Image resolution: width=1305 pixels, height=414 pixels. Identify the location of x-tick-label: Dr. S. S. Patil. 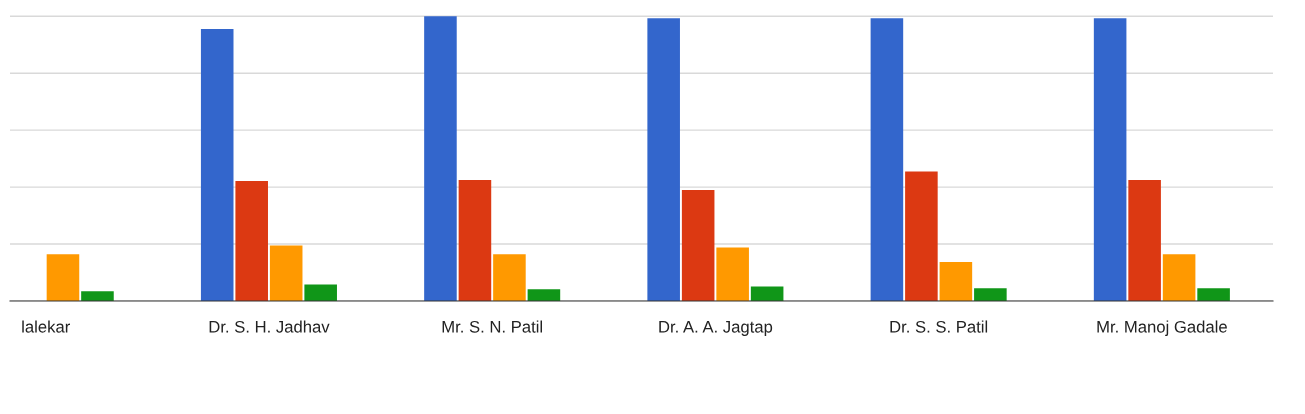
(939, 326).